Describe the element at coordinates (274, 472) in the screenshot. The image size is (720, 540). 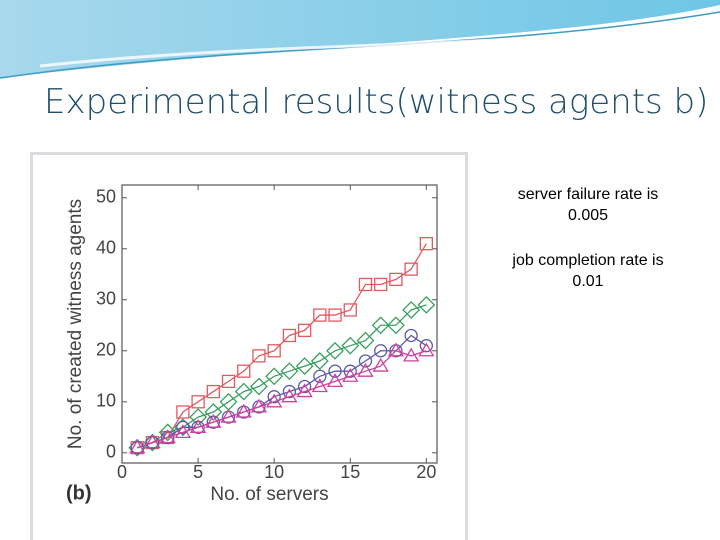
I see `x-tick-label: 10` at that location.